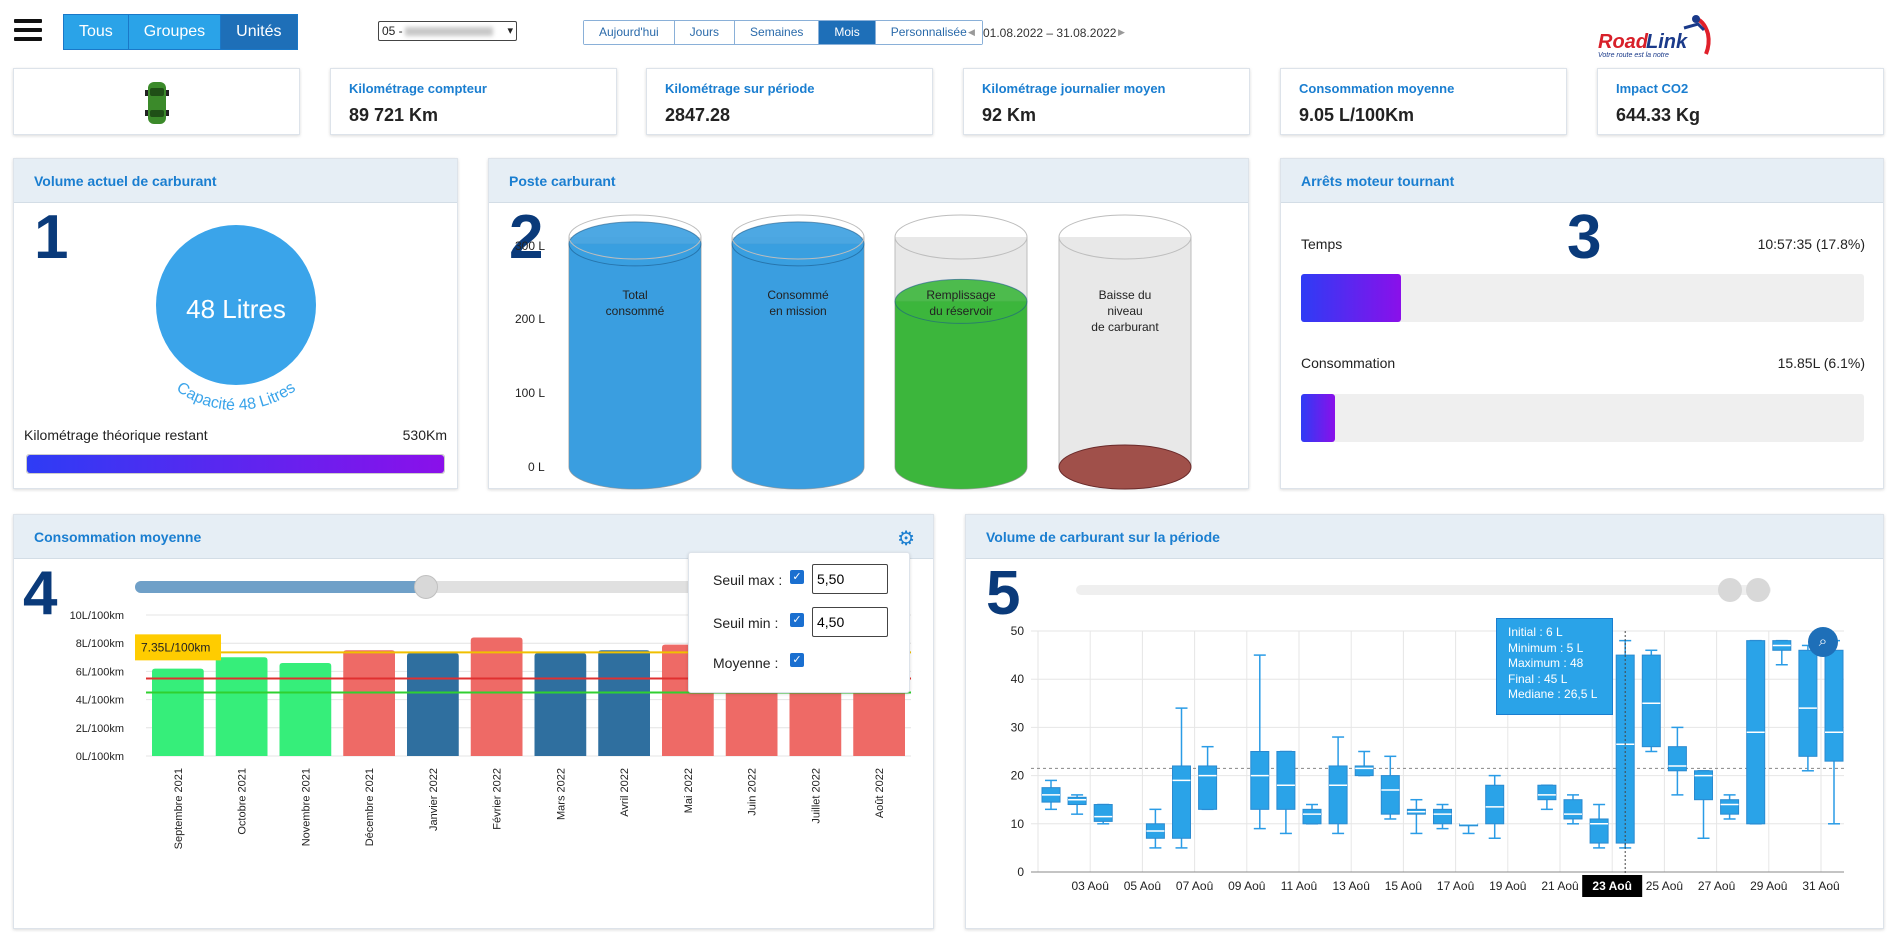  Describe the element at coordinates (1612, 886) in the screenshot. I see `x-tick-highlight` at that location.